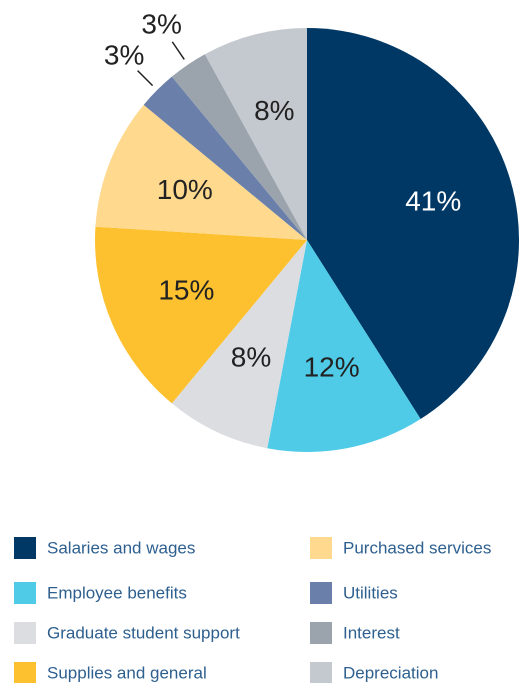 Image resolution: width=519 pixels, height=683 pixels. I want to click on legend-label: Supplies and general, so click(127, 672).